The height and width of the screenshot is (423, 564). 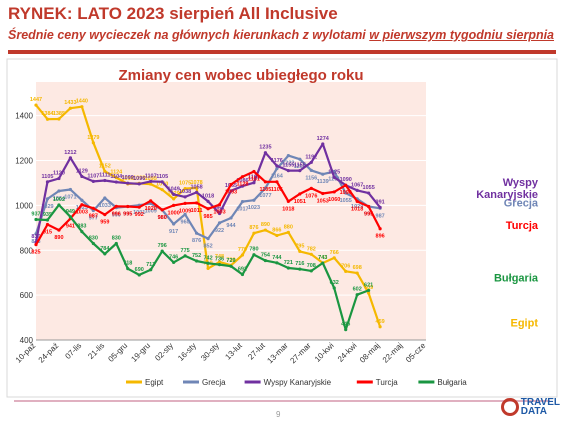 What do you see at coordinates (116, 239) in the screenshot?
I see `data-label: 830` at bounding box center [116, 239].